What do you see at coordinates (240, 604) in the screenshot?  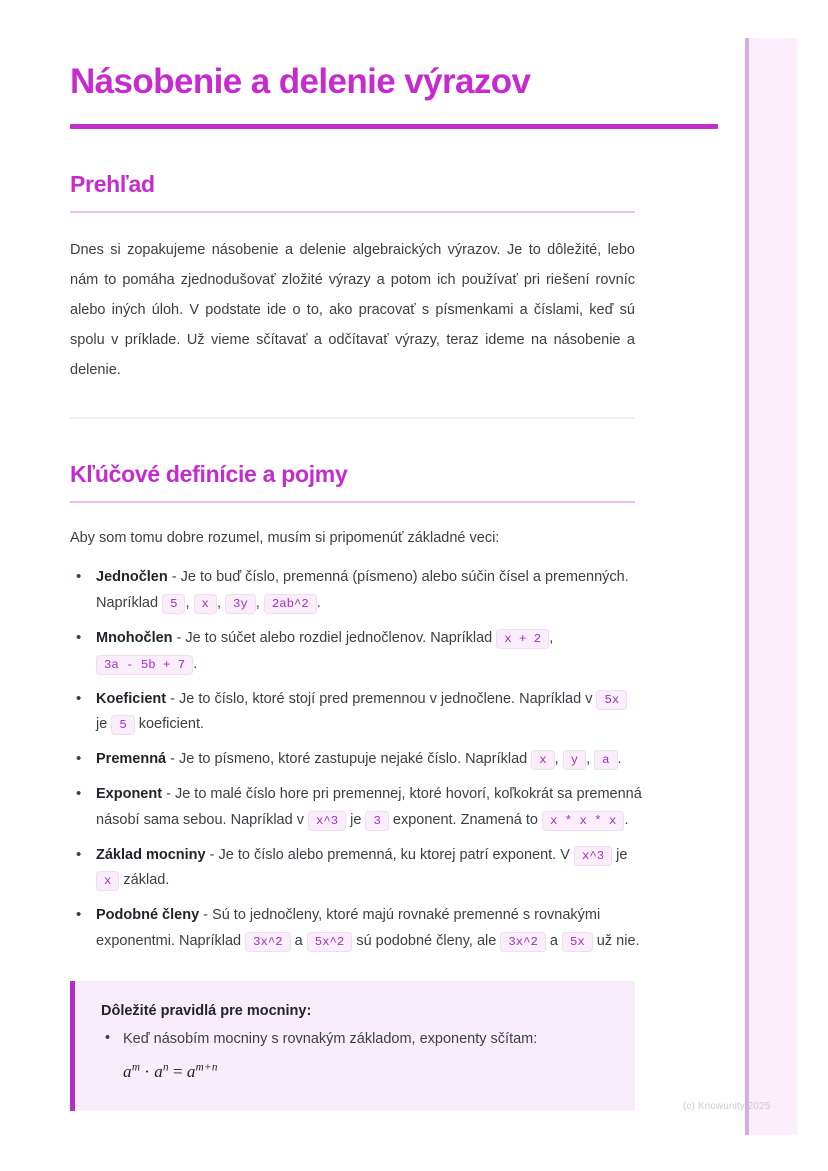 I see `code-chip: 3y` at bounding box center [240, 604].